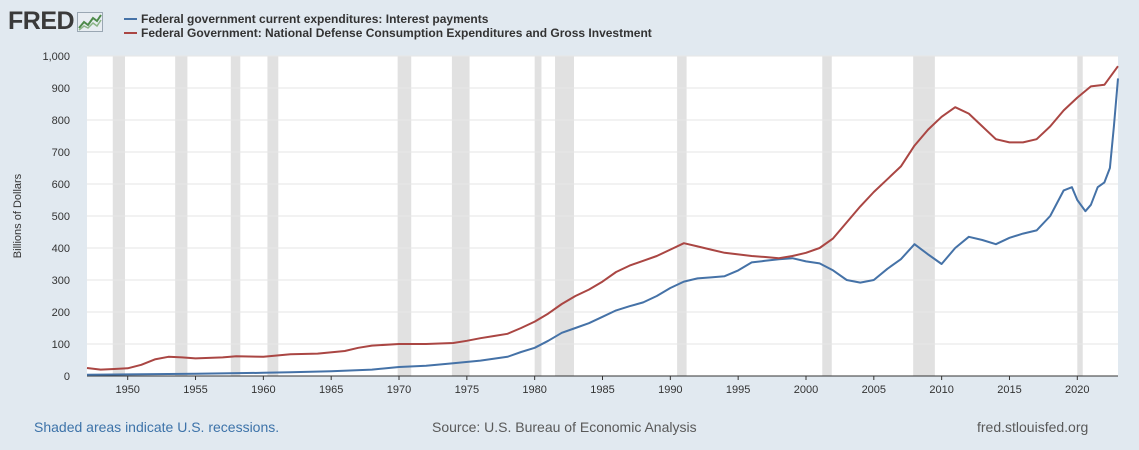 This screenshot has height=450, width=1139. What do you see at coordinates (61, 121) in the screenshot?
I see `y-tick-label: 800` at bounding box center [61, 121].